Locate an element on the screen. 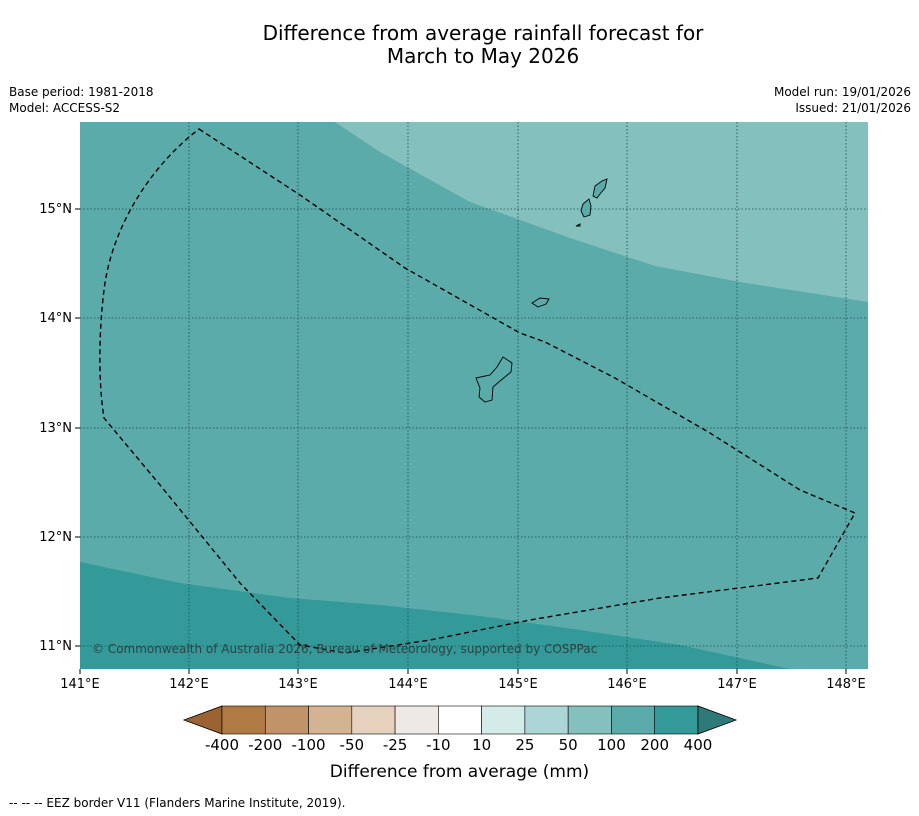  colorbar-title: Difference from average (mm) is located at coordinates (459, 772).